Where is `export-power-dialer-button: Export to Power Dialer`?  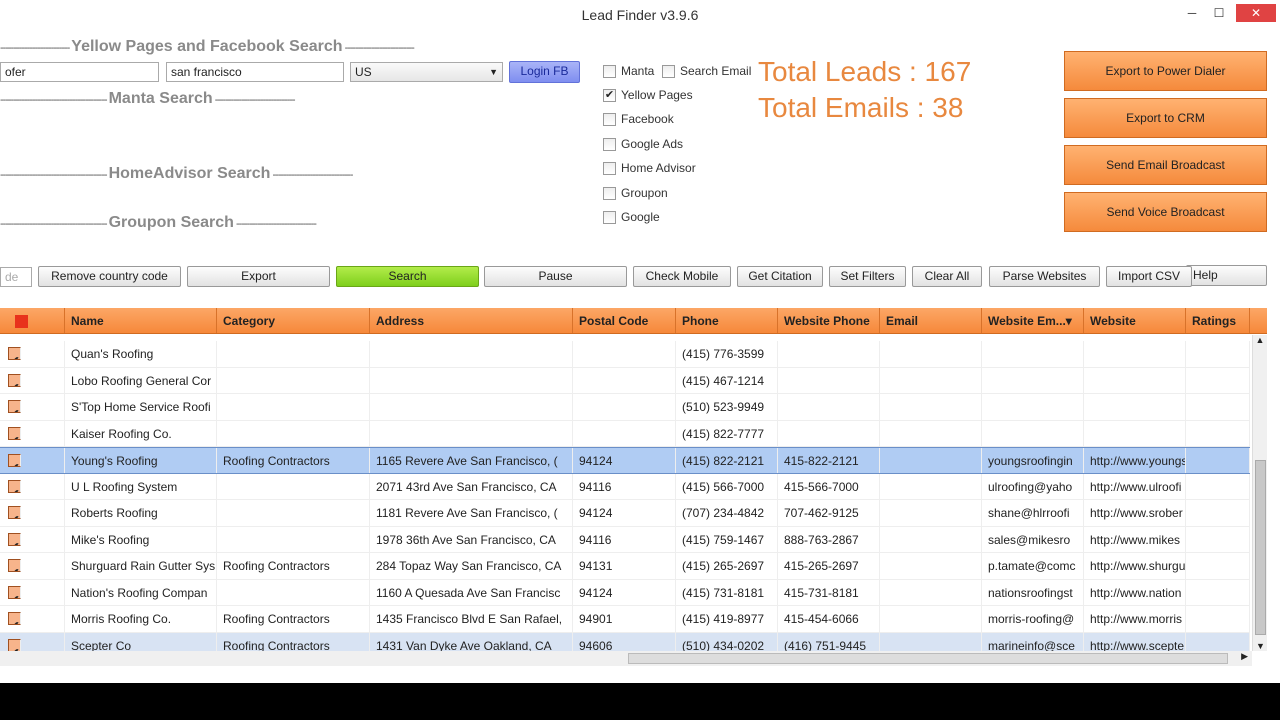 export-power-dialer-button: Export to Power Dialer is located at coordinates (1165, 71).